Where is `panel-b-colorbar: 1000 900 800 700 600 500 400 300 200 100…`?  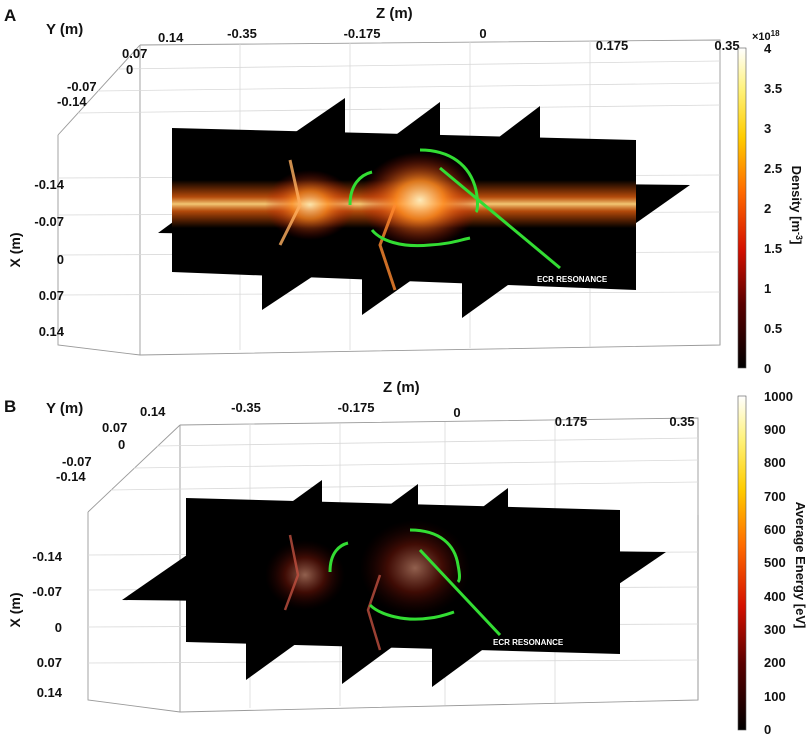
panel-b-colorbar: 1000 900 800 700 600 500 400 300 200 100… is located at coordinates (772, 562).